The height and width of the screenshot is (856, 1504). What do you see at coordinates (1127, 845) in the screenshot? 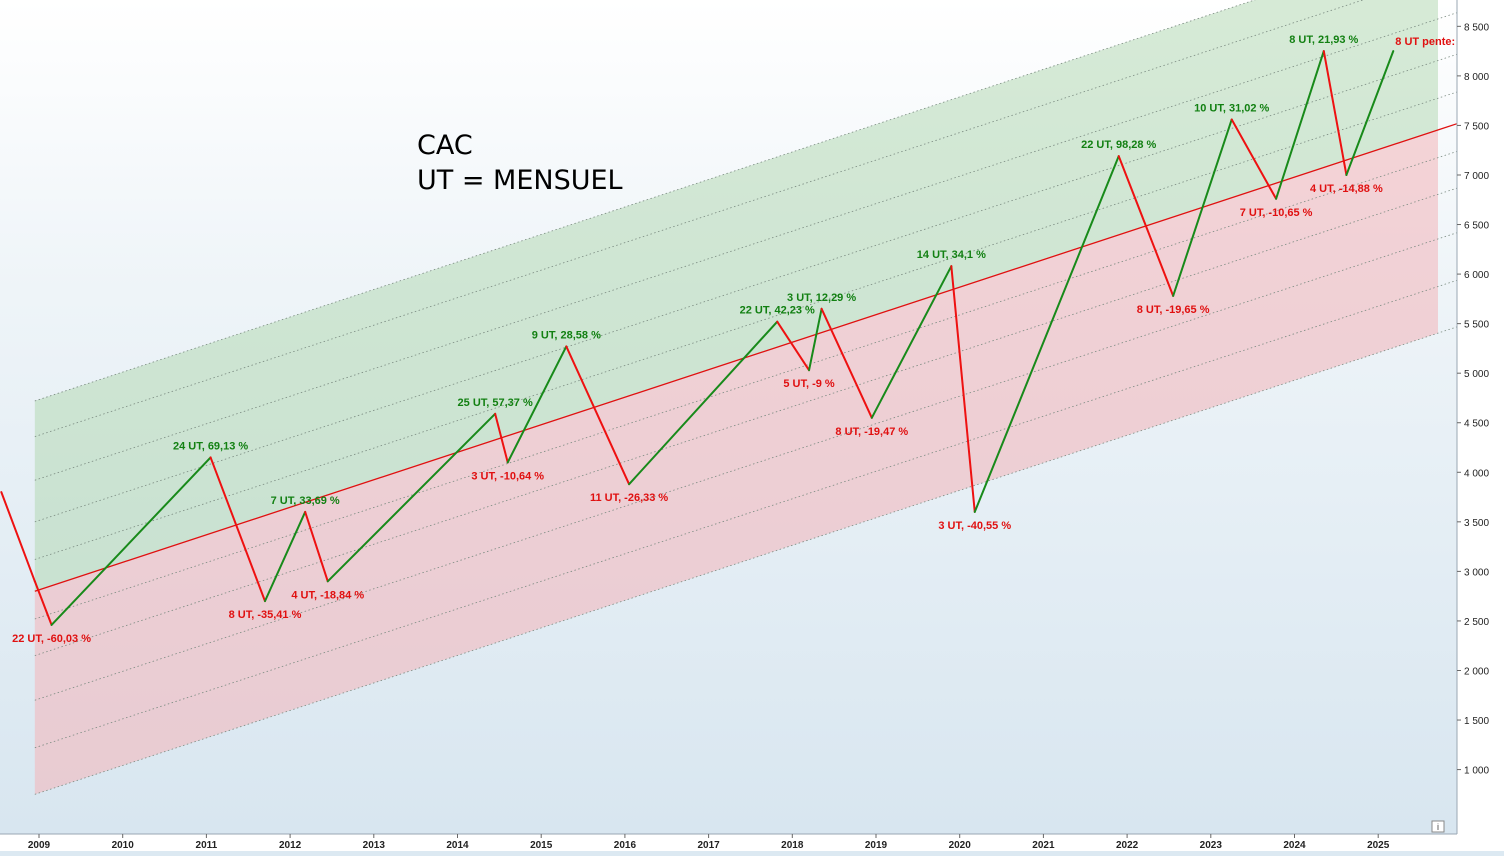
I see `x-tick-label-13: 2022` at bounding box center [1127, 845].